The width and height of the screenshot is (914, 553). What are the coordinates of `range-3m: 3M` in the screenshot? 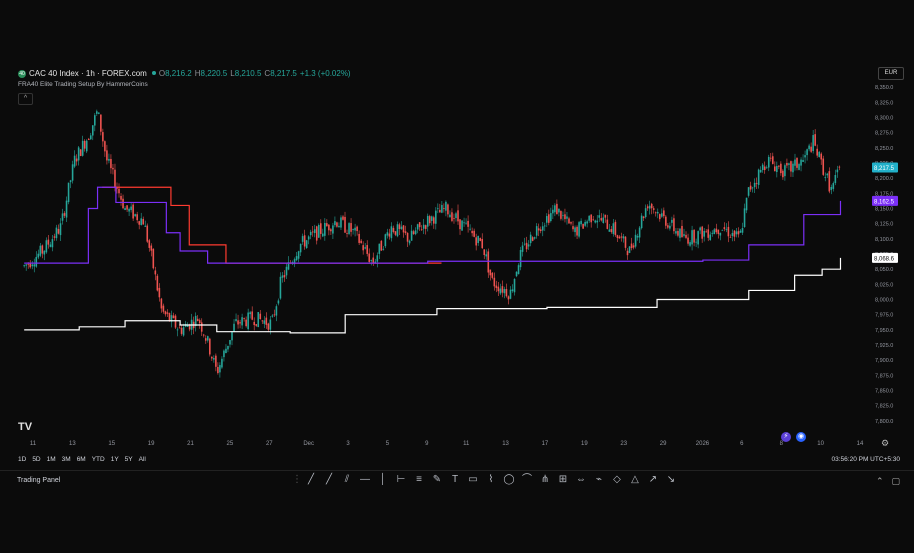 It's located at (66, 459).